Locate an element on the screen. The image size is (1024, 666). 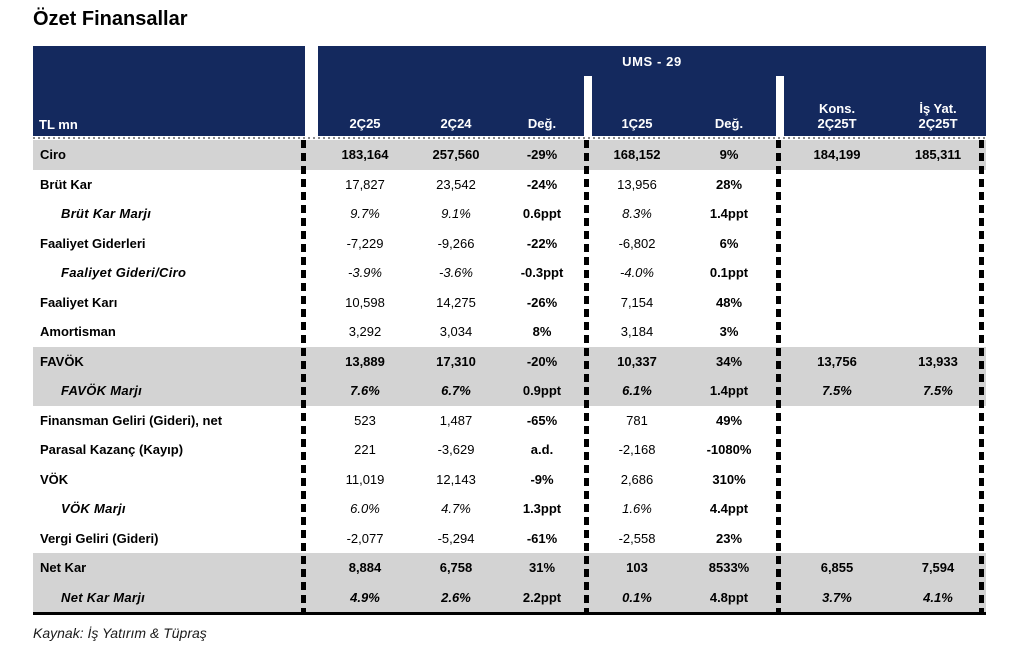
row-label: Finansman Geliri (Gideri), net is located at coordinates (131, 420).